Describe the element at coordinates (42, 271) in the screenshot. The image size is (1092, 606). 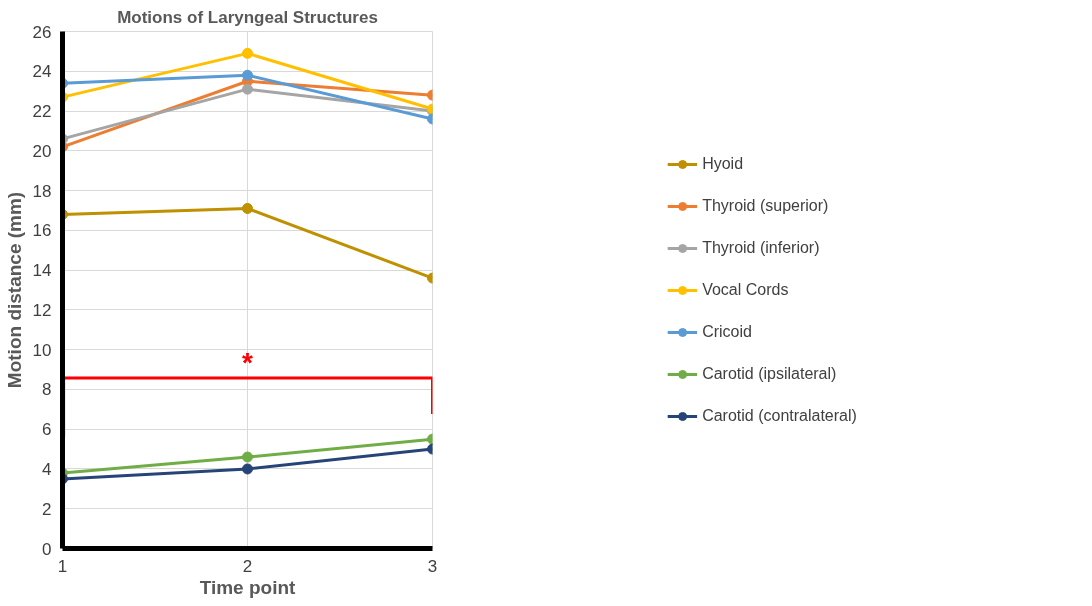
I see `y-tick-label: 14` at that location.